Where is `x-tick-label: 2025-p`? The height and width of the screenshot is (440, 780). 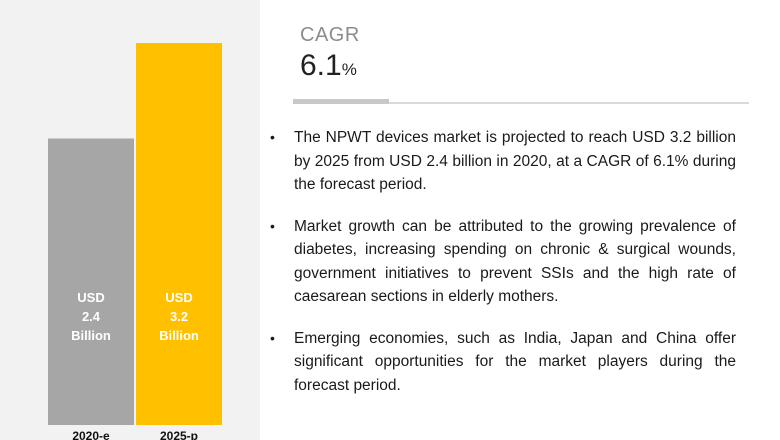
x-tick-label: 2025-p is located at coordinates (179, 434).